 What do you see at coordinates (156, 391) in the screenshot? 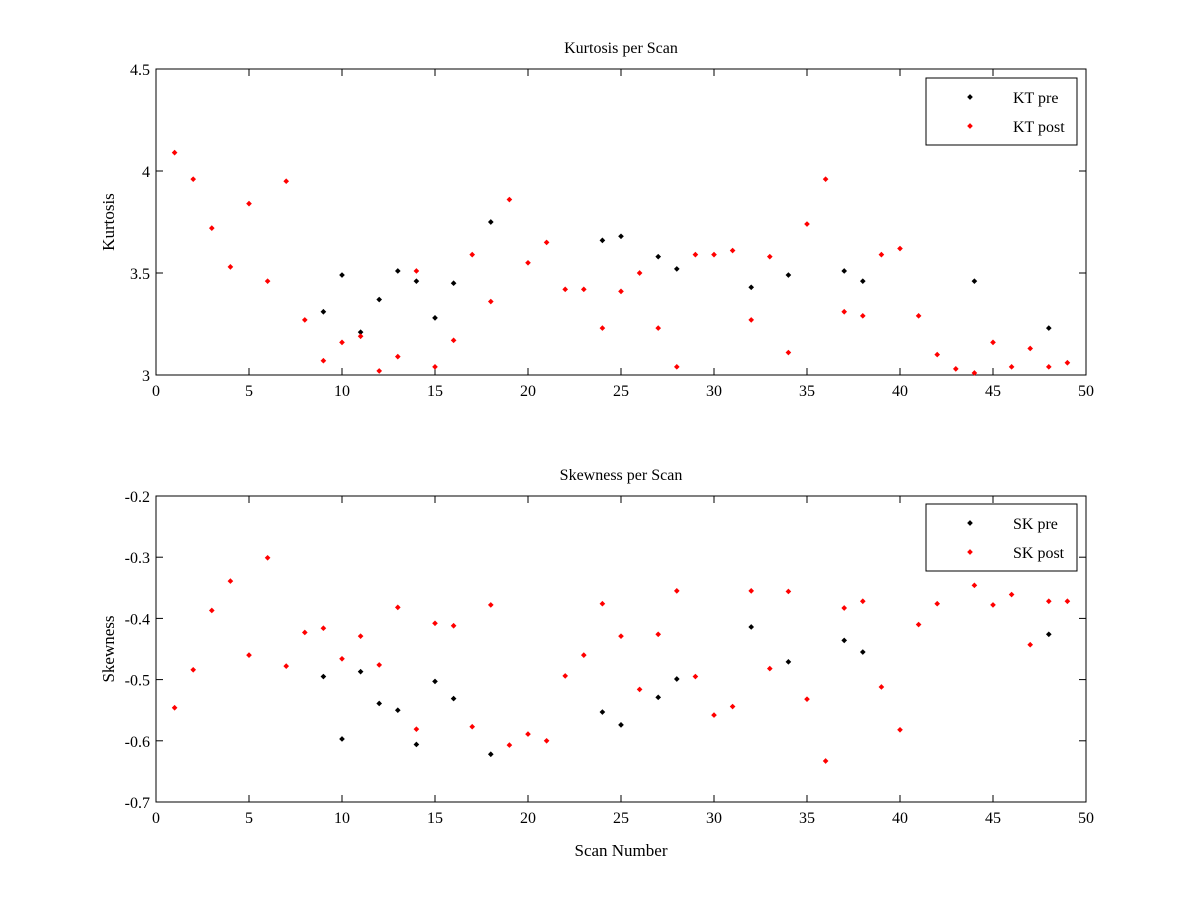
I see `kurtosis-x-tick-label: 0` at bounding box center [156, 391].